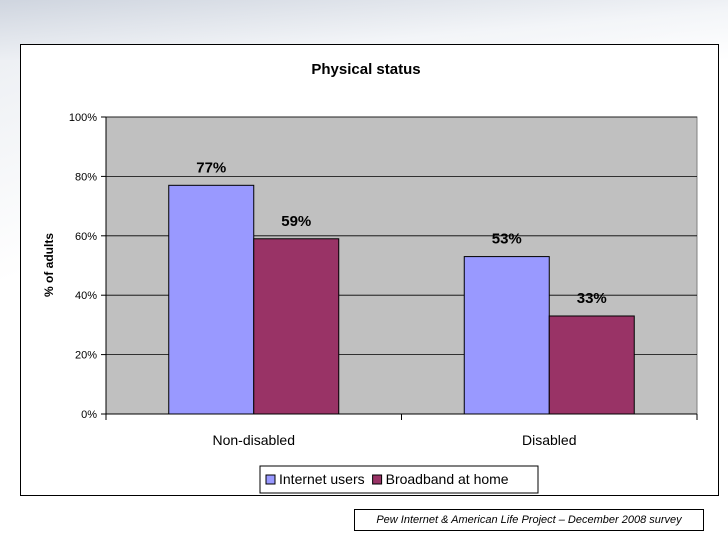 The image size is (728, 546). I want to click on y-tick-label: 40%, so click(86, 296).